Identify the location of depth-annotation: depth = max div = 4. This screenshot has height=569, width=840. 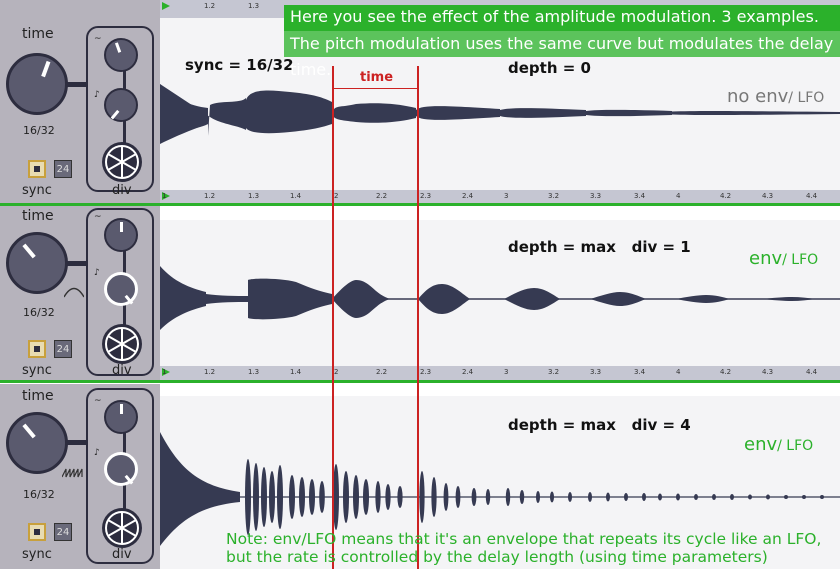
(599, 425).